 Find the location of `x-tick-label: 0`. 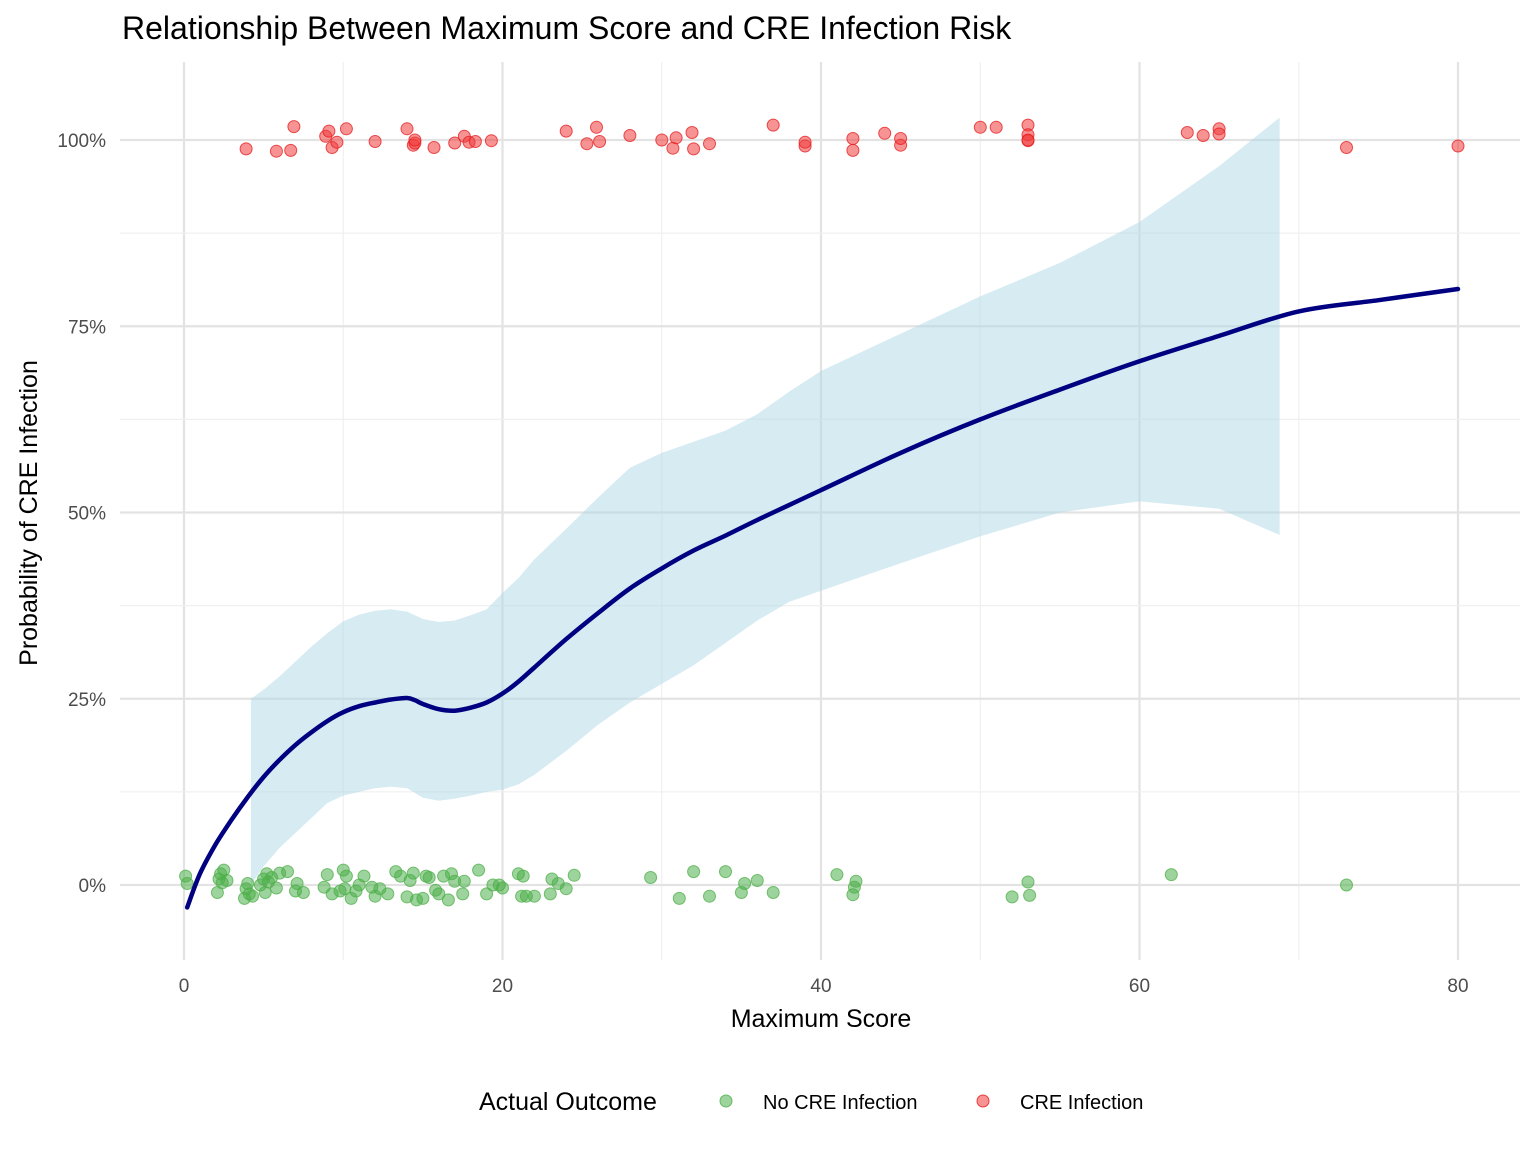

x-tick-label: 0 is located at coordinates (184, 986).